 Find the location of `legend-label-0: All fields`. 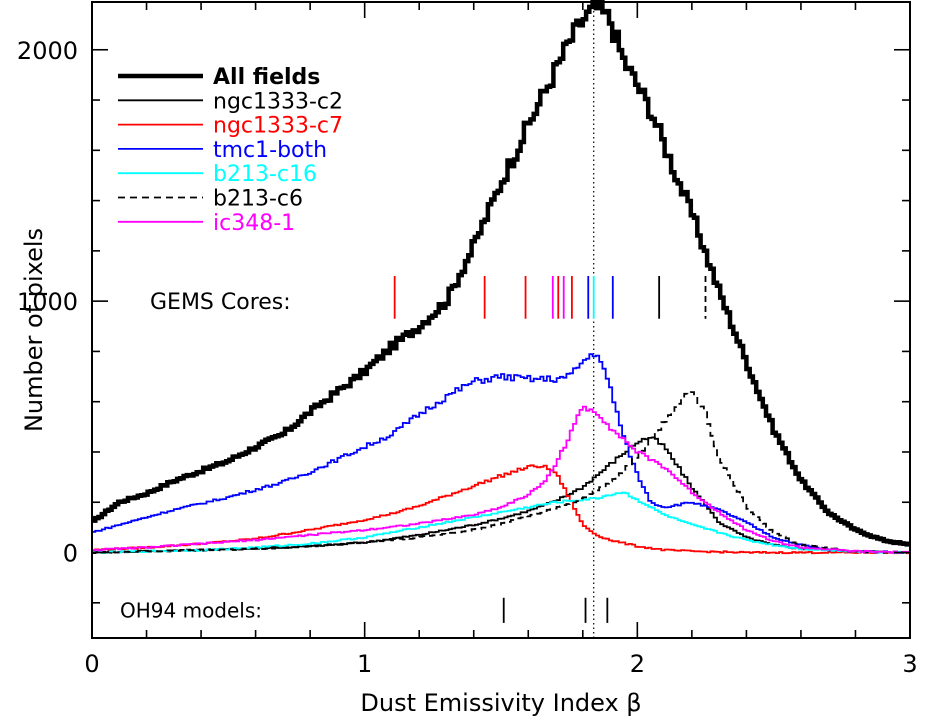

legend-label-0: All fields is located at coordinates (266, 77).